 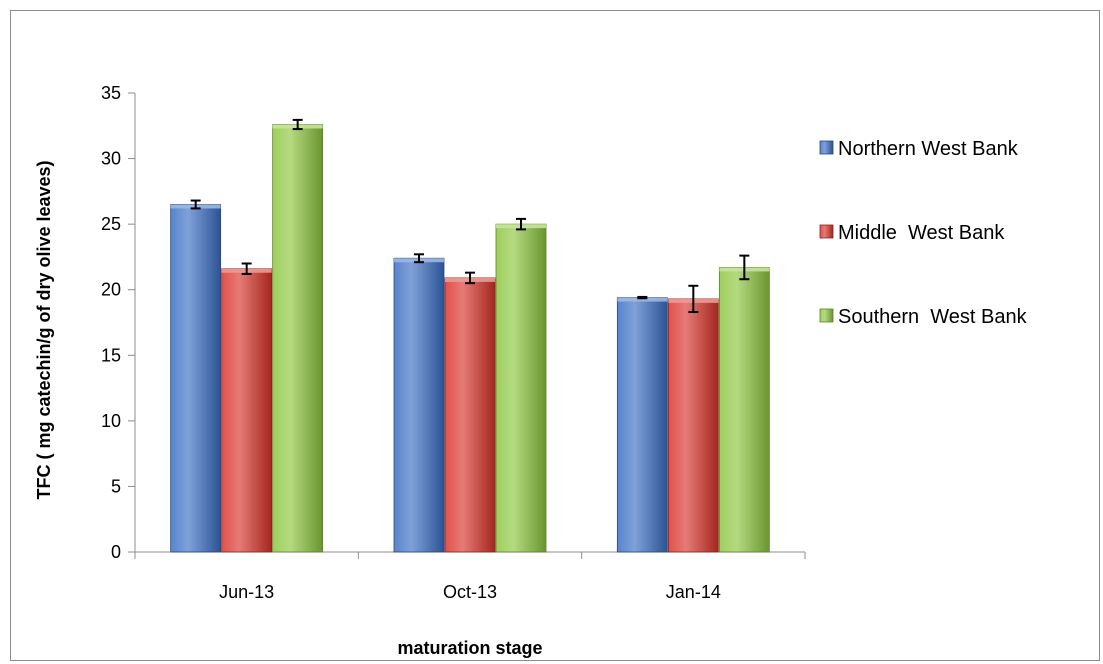 I want to click on y-tick-label: 15, so click(x=111, y=355).